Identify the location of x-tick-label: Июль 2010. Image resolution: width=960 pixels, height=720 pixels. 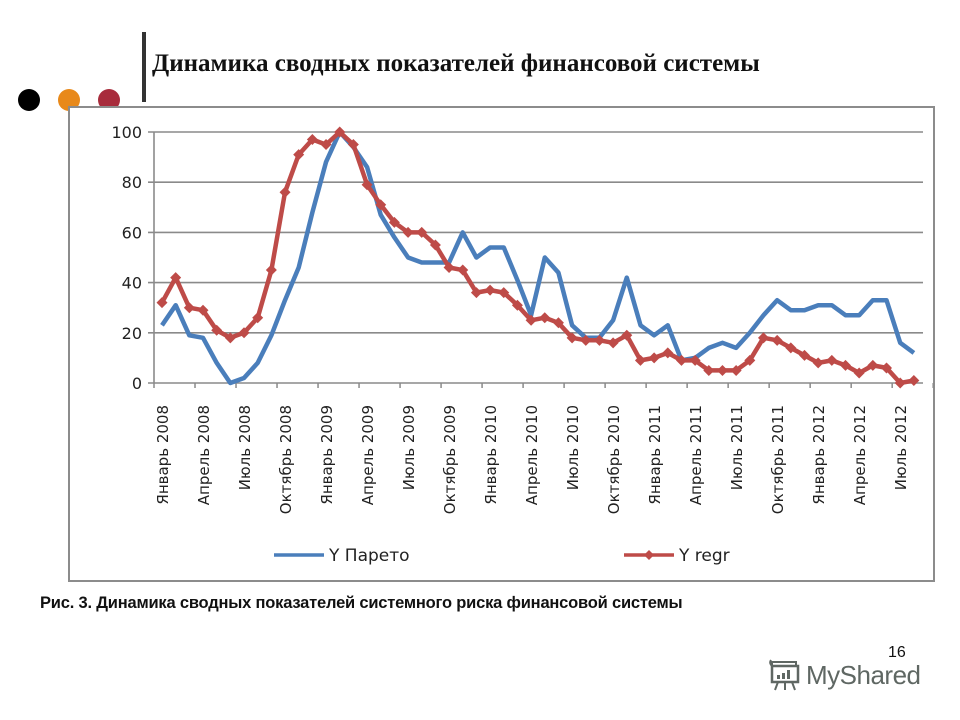
(573, 447).